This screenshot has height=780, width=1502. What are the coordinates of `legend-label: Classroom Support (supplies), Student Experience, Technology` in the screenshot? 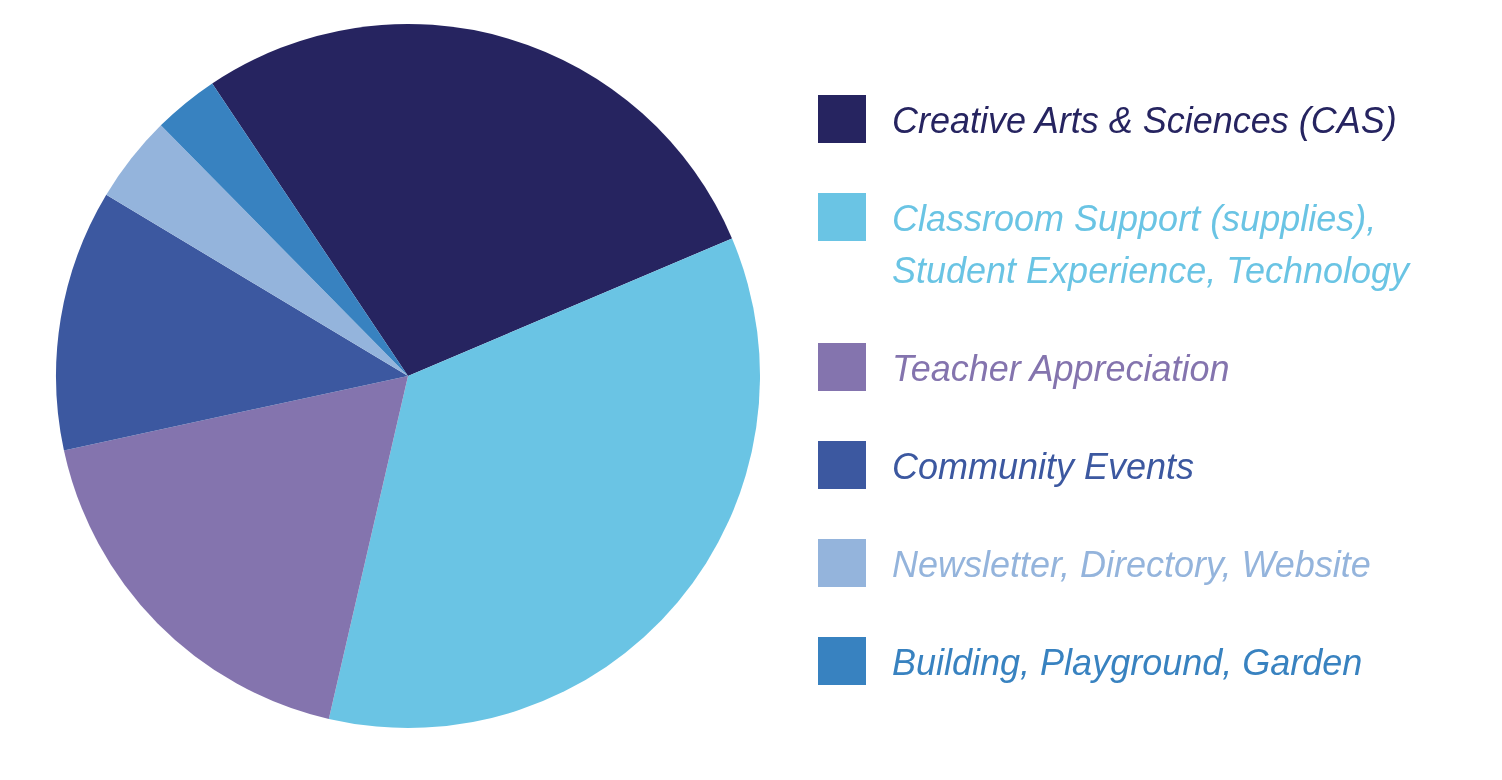 It's located at (1152, 245).